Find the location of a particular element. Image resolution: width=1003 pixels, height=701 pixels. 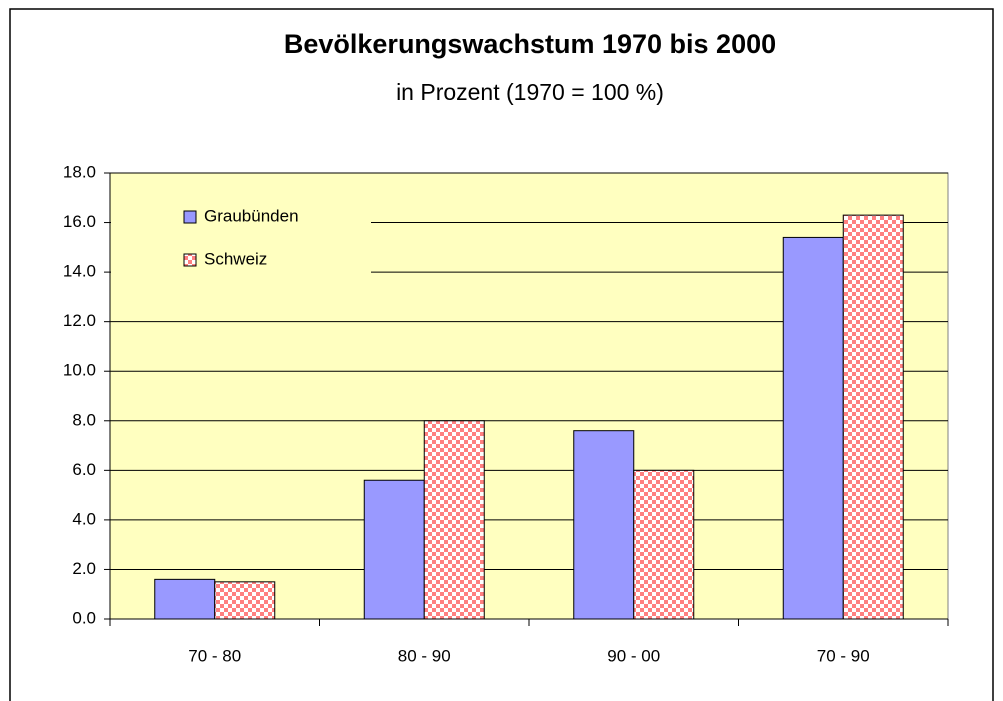

y-tick-label: 0.0 is located at coordinates (84, 617).